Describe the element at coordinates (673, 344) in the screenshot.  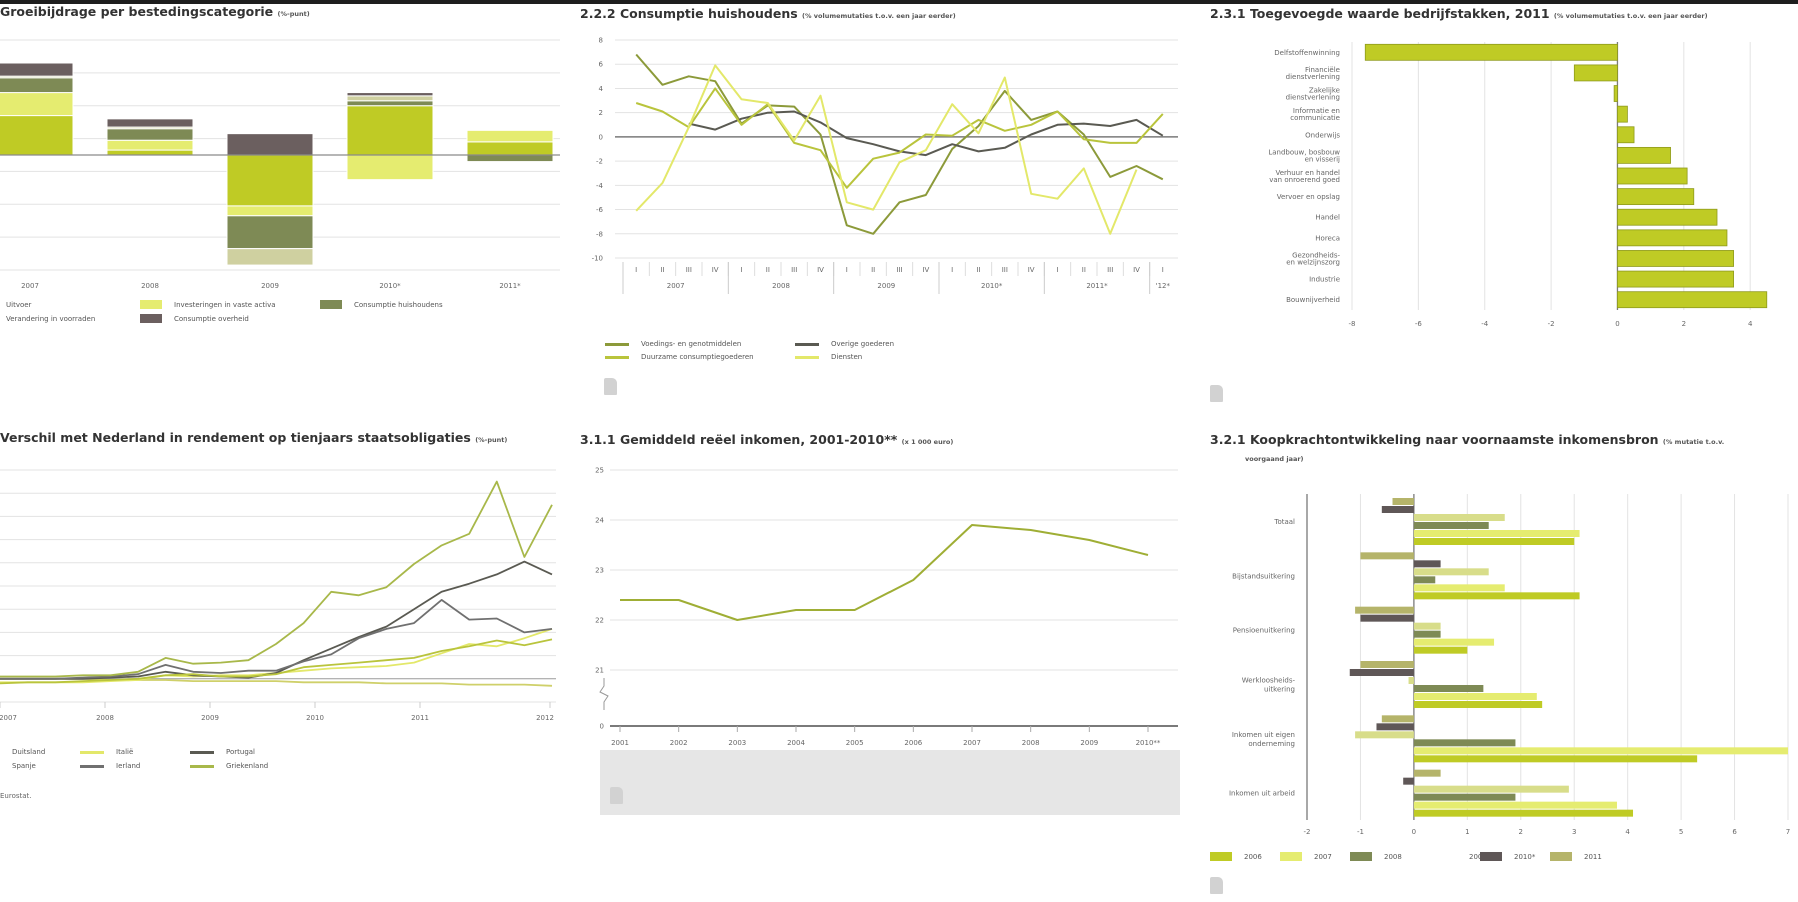
I see `legend-item: Voedings- en genotmiddelen` at that location.